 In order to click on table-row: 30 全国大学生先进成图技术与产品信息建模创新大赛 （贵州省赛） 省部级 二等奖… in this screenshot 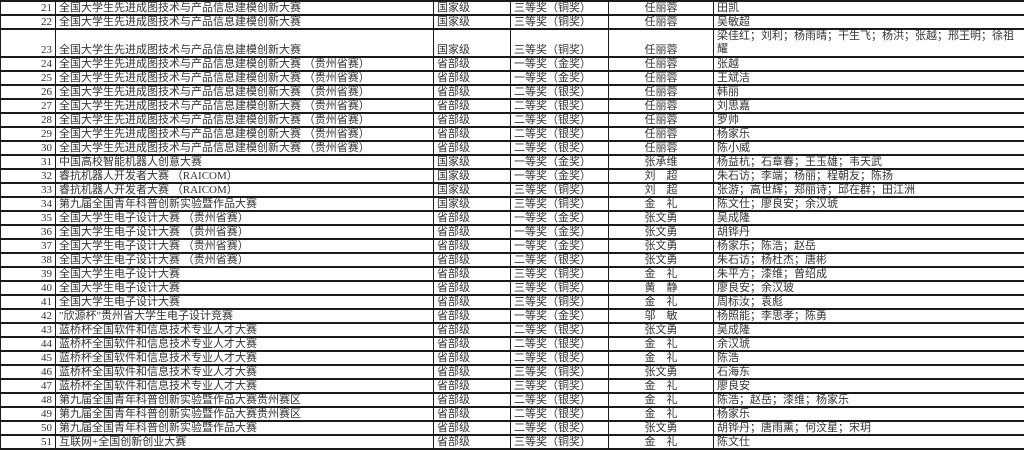, I will do `click(512, 148)`.